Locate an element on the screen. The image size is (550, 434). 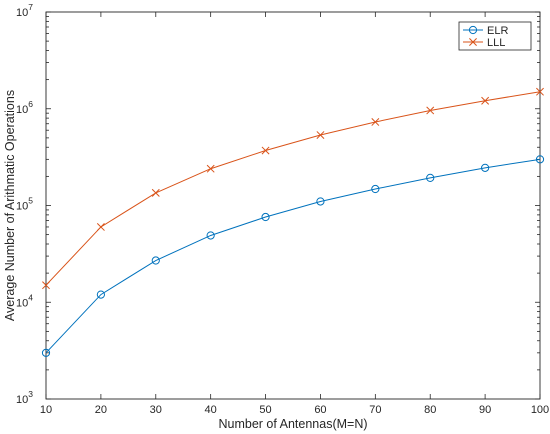
y-tick-exponent: 4 is located at coordinates (30, 297).